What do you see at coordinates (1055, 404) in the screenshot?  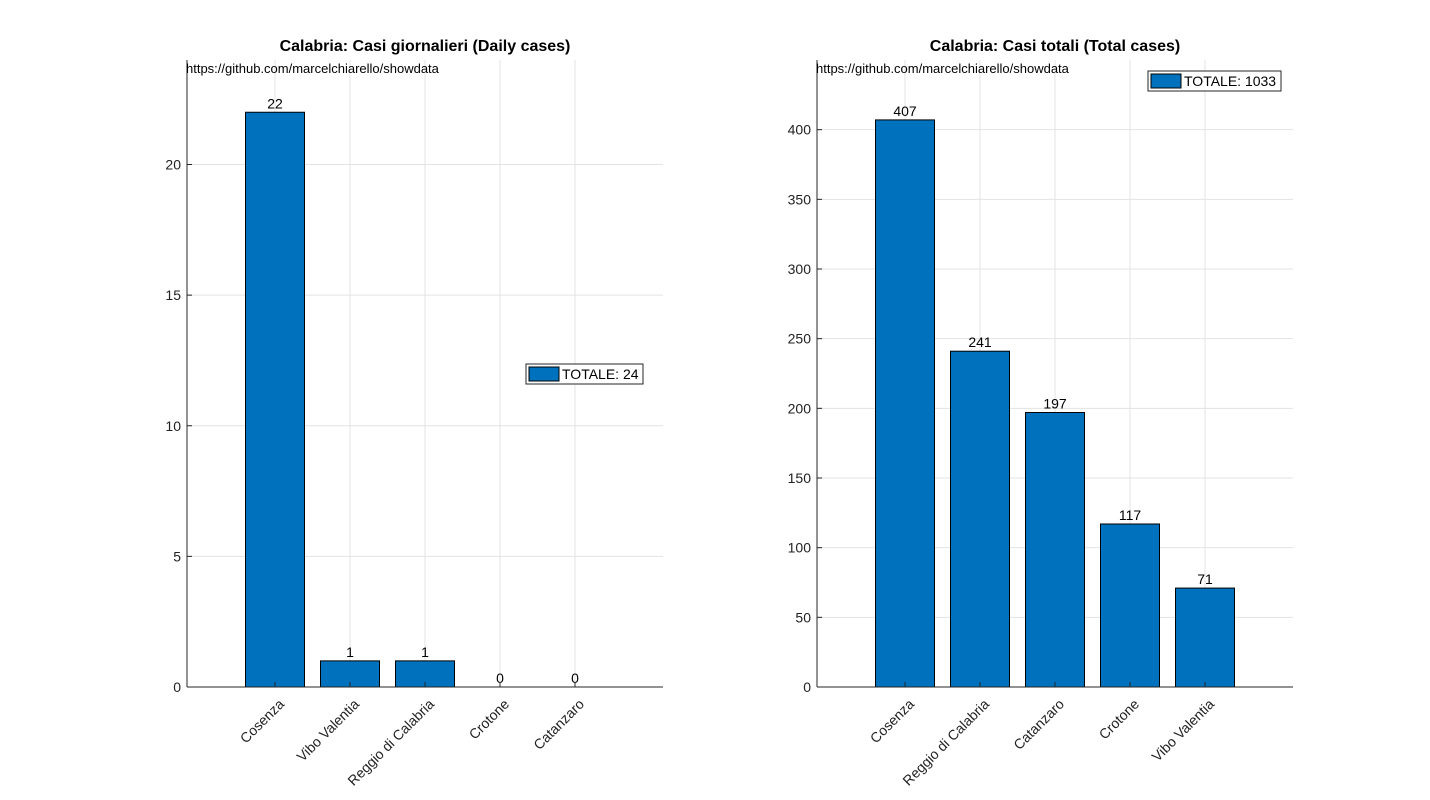 I see `data-label: 197` at bounding box center [1055, 404].